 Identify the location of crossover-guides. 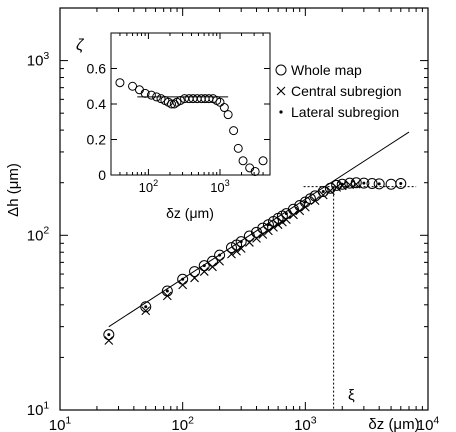
(360, 298).